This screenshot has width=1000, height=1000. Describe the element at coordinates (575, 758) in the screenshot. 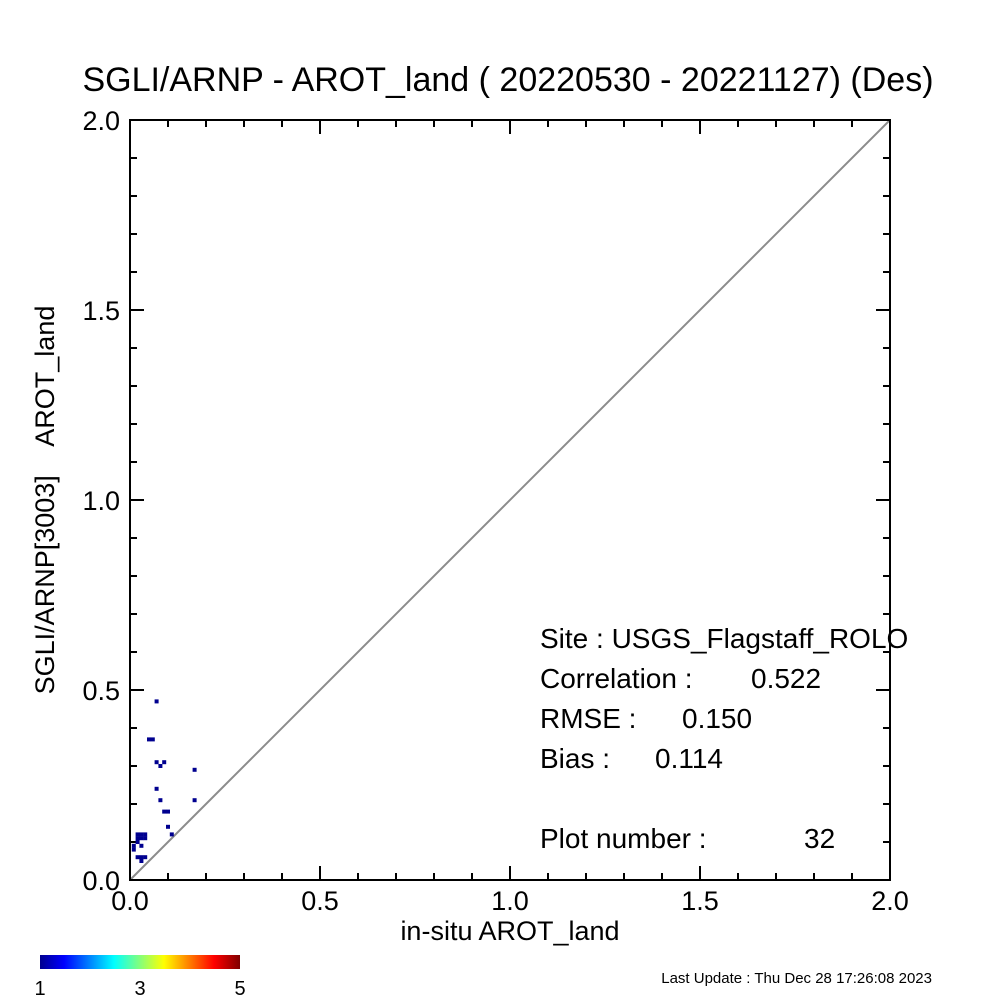

I see `bias-label: Bias :` at that location.